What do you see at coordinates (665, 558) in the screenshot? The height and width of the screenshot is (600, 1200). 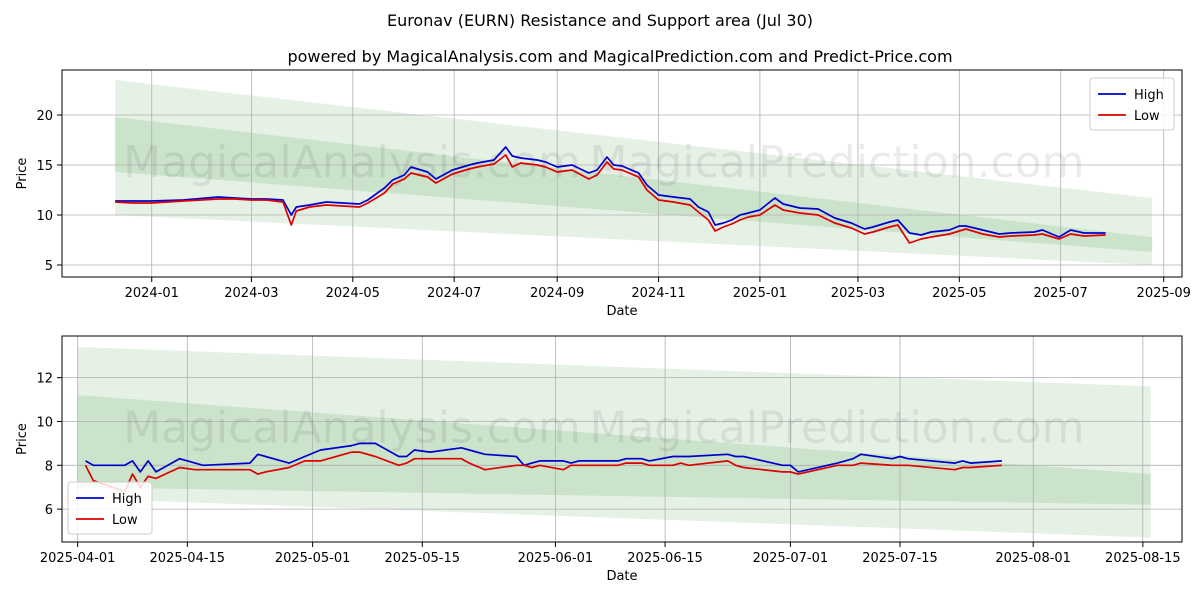 I see `x-tick-label: 2025-06-15` at bounding box center [665, 558].